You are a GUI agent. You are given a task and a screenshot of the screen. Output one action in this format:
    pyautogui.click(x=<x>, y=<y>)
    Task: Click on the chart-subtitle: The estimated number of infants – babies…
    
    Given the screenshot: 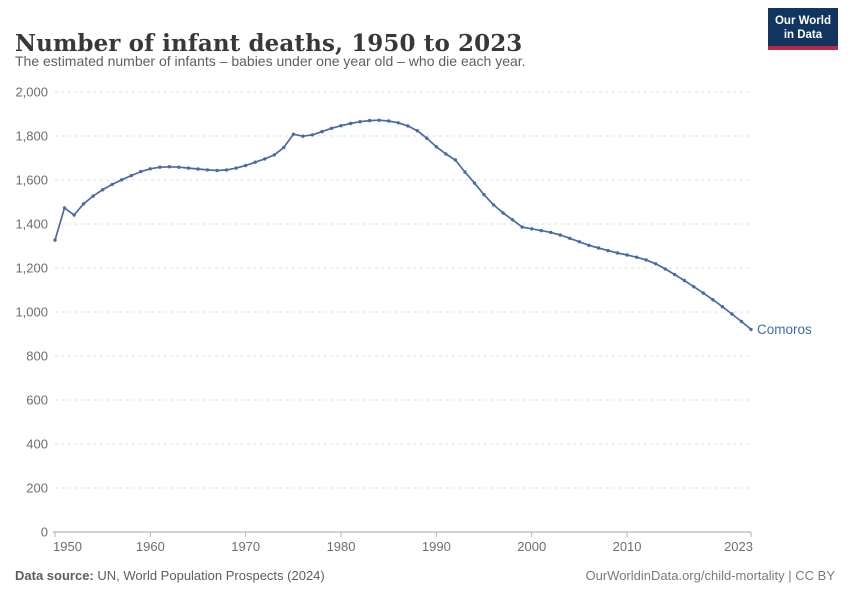 What is the action you would take?
    pyautogui.click(x=270, y=61)
    